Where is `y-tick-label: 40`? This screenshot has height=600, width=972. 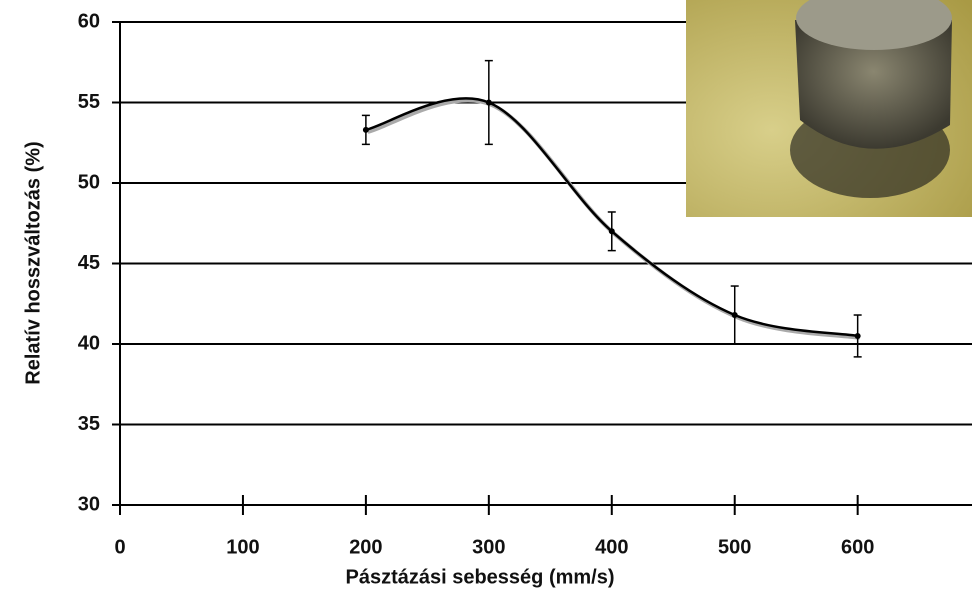 y-tick-label: 40 is located at coordinates (89, 343).